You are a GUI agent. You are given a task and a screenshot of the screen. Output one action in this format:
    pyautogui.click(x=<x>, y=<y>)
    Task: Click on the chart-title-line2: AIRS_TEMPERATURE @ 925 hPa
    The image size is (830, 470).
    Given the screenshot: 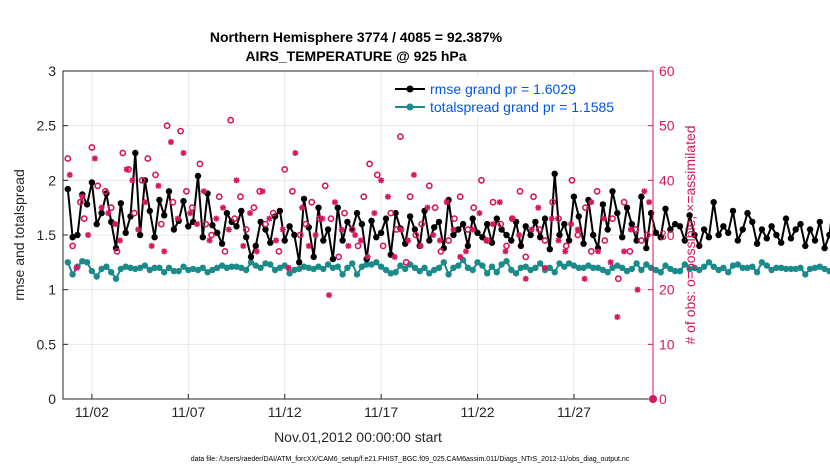 What is the action you would take?
    pyautogui.click(x=355, y=56)
    